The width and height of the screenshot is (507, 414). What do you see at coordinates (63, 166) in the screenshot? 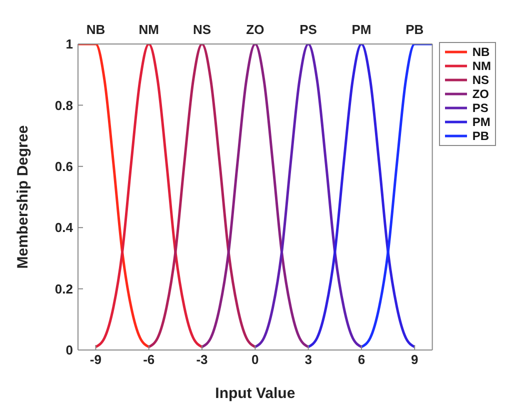
I see `y-tick-label: 0.6` at bounding box center [63, 166].